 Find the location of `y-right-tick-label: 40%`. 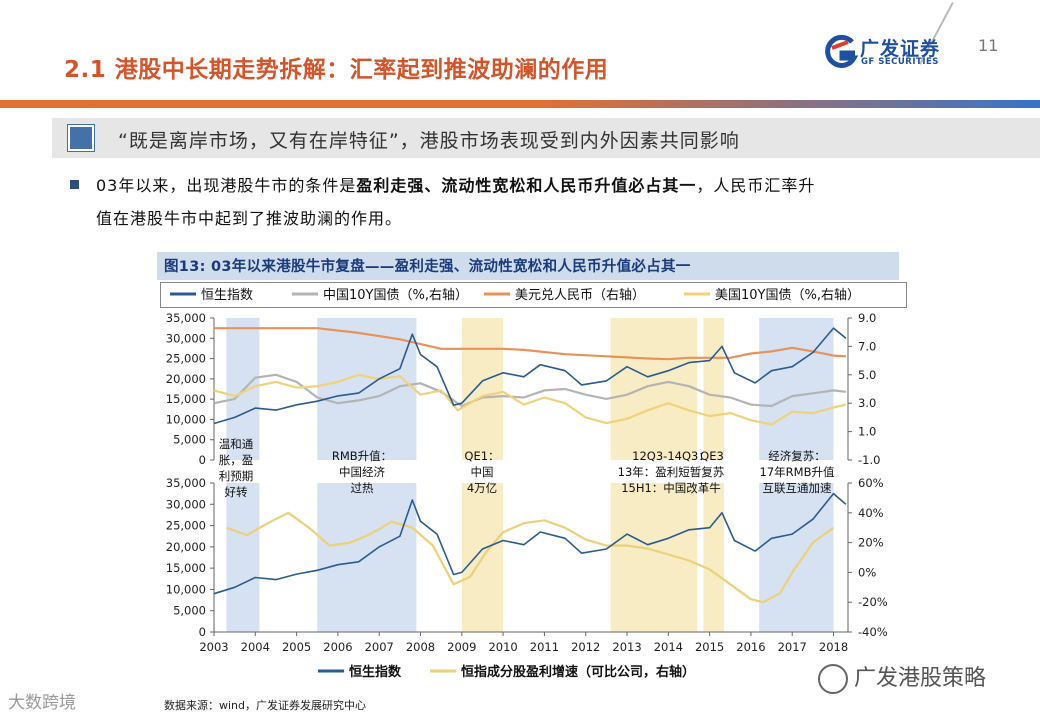

y-right-tick-label: 40% is located at coordinates (871, 513).